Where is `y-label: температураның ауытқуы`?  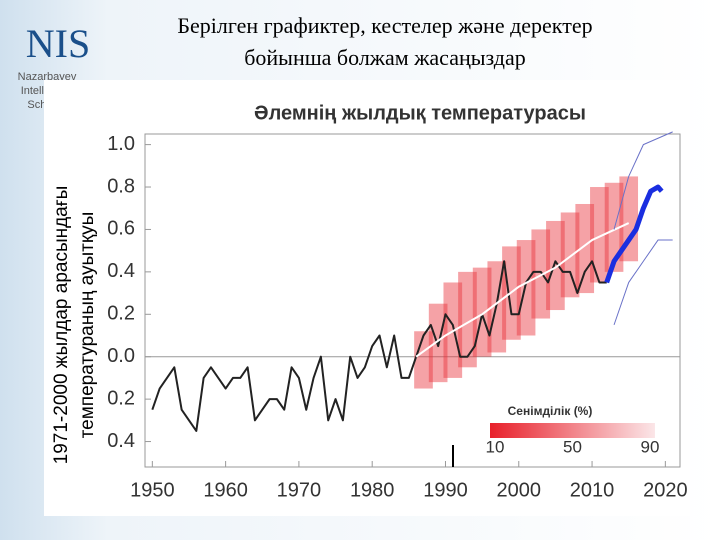 y-label: температураның ауытқуы is located at coordinates (87, 325).